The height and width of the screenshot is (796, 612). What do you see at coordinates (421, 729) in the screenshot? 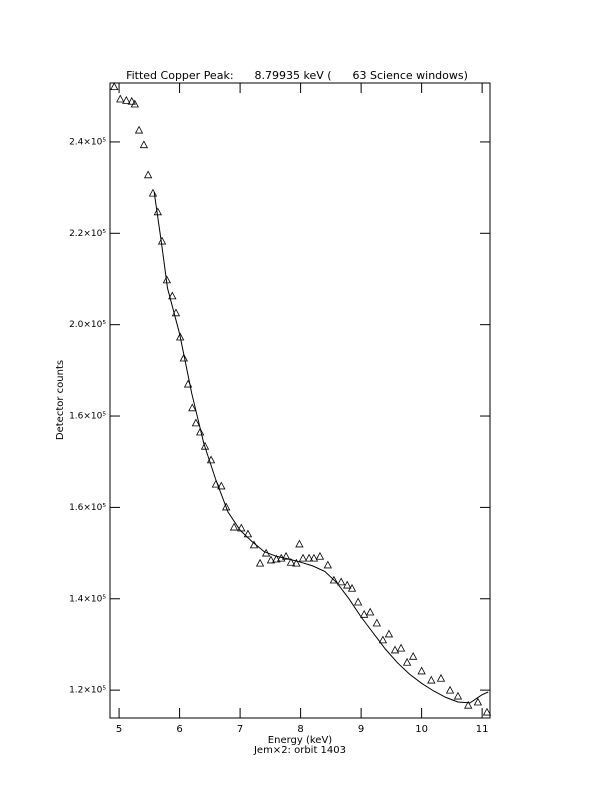
I see `x-tick-label: 10` at bounding box center [421, 729].